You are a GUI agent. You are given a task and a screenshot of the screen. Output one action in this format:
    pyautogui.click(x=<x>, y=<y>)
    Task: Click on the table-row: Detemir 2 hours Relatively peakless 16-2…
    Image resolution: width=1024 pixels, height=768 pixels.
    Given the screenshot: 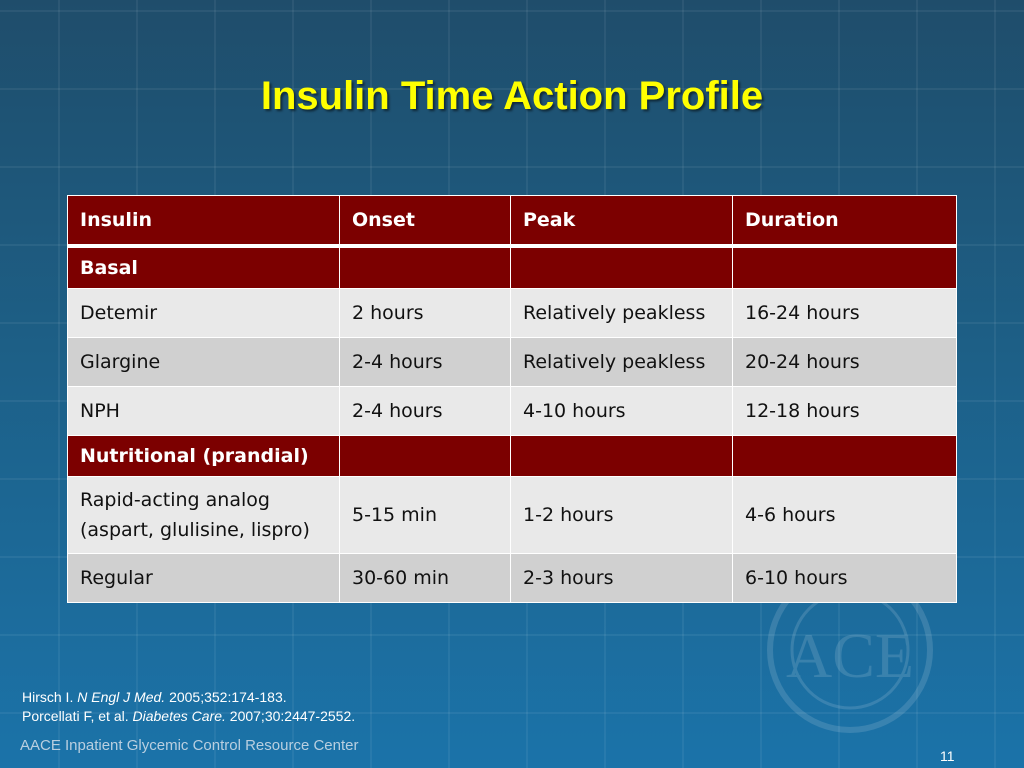 What is the action you would take?
    pyautogui.click(x=512, y=313)
    